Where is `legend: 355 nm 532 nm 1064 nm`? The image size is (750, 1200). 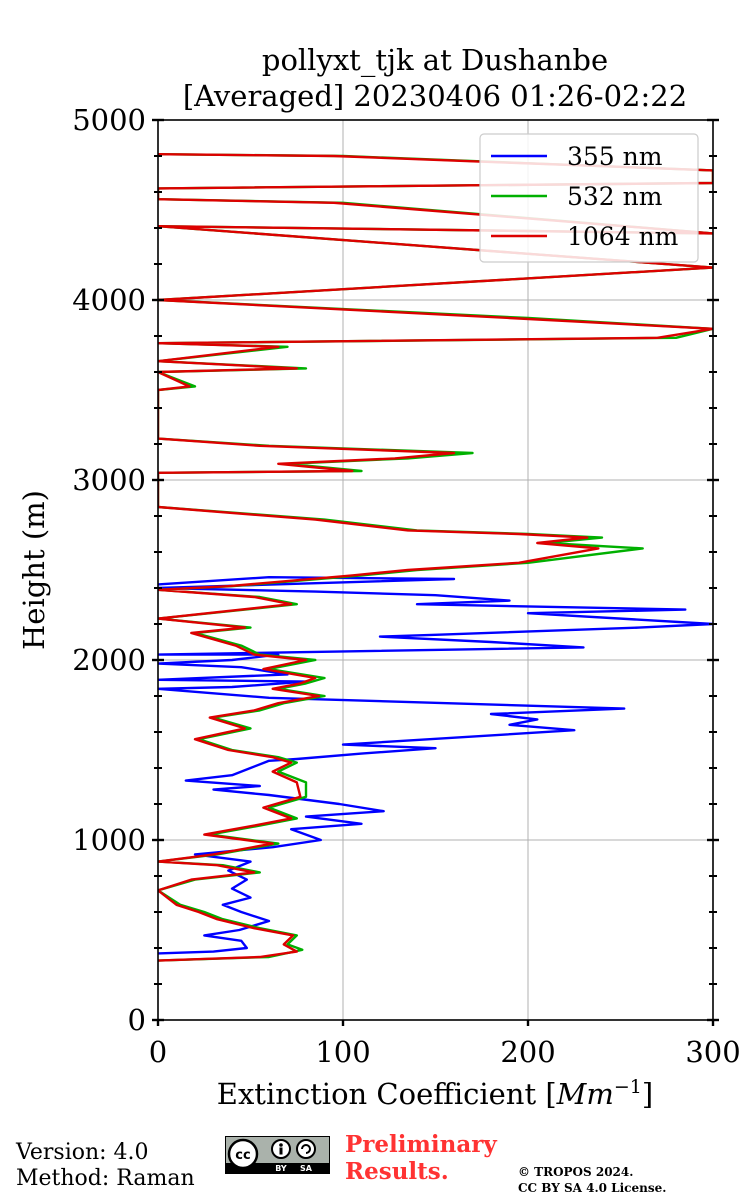 legend: 355 nm 532 nm 1064 nm is located at coordinates (589, 198).